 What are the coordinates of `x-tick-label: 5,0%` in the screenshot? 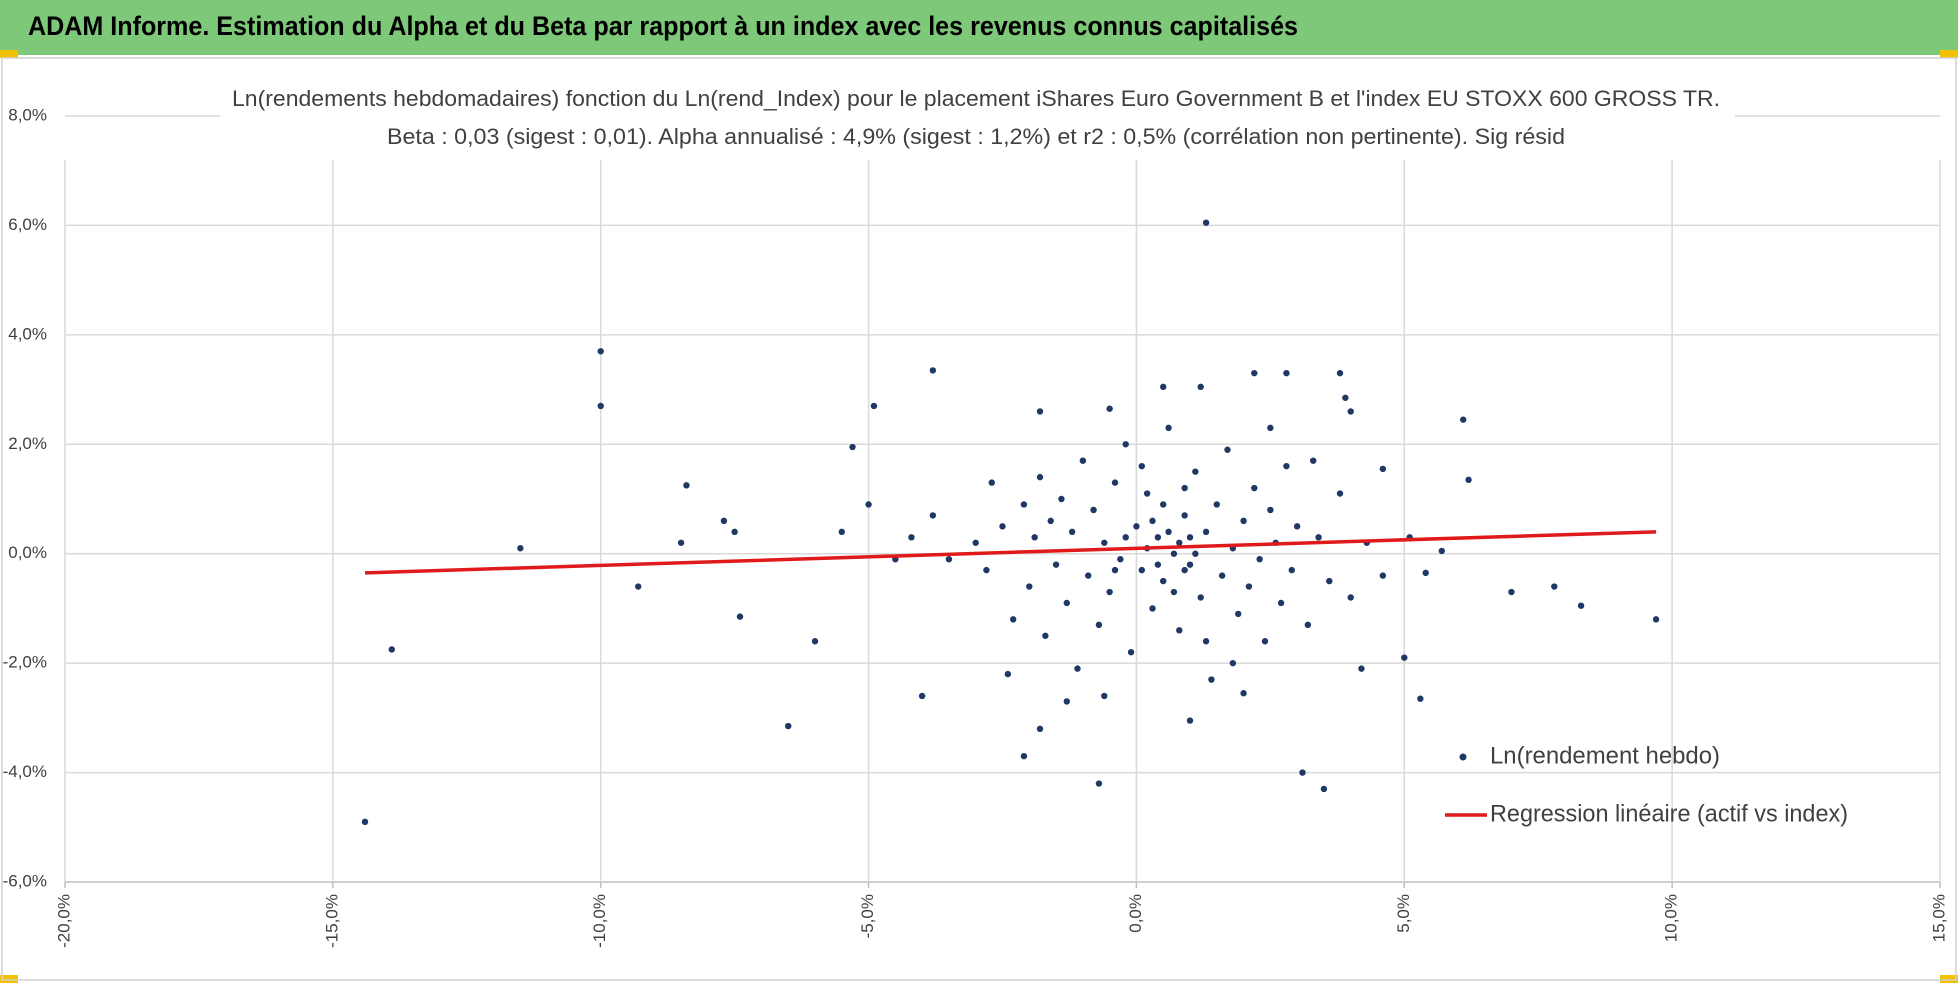 It's located at (1403, 913).